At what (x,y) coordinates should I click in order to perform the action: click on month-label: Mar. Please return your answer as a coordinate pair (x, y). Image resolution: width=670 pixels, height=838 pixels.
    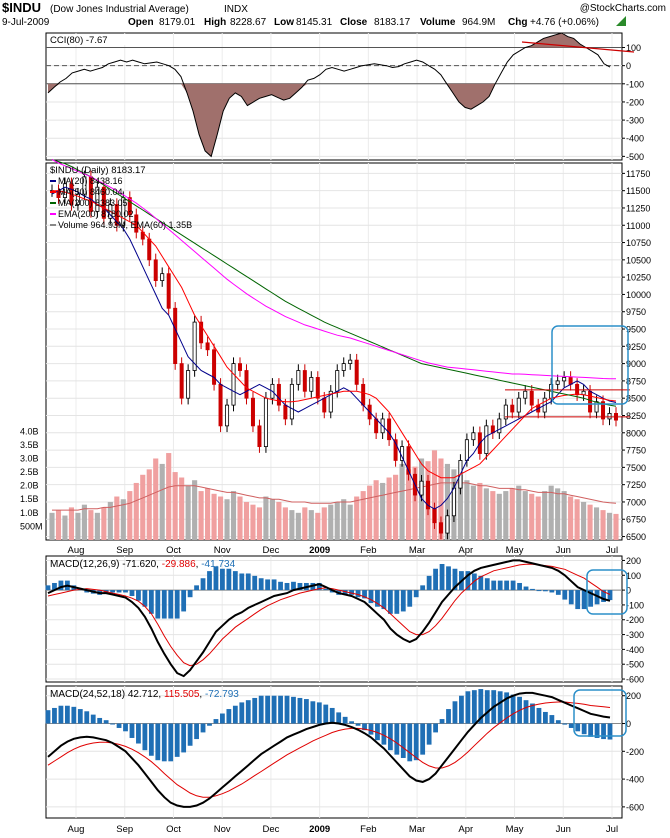
    Looking at the image, I should click on (417, 550).